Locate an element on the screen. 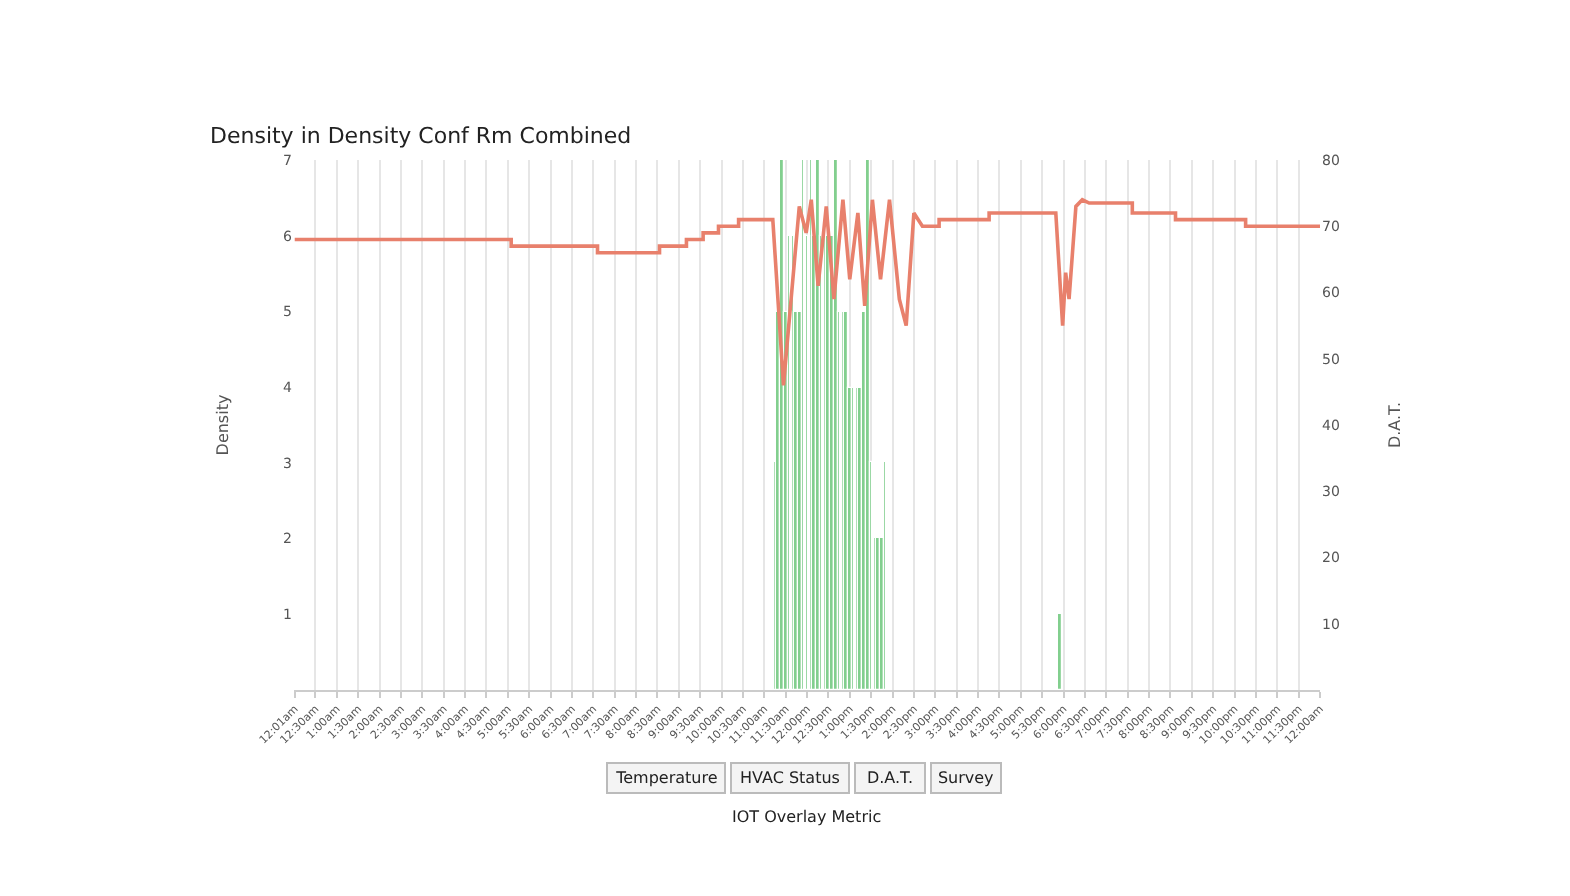 The width and height of the screenshot is (1570, 896). text: IOT Overlay Metric is located at coordinates (807, 817).